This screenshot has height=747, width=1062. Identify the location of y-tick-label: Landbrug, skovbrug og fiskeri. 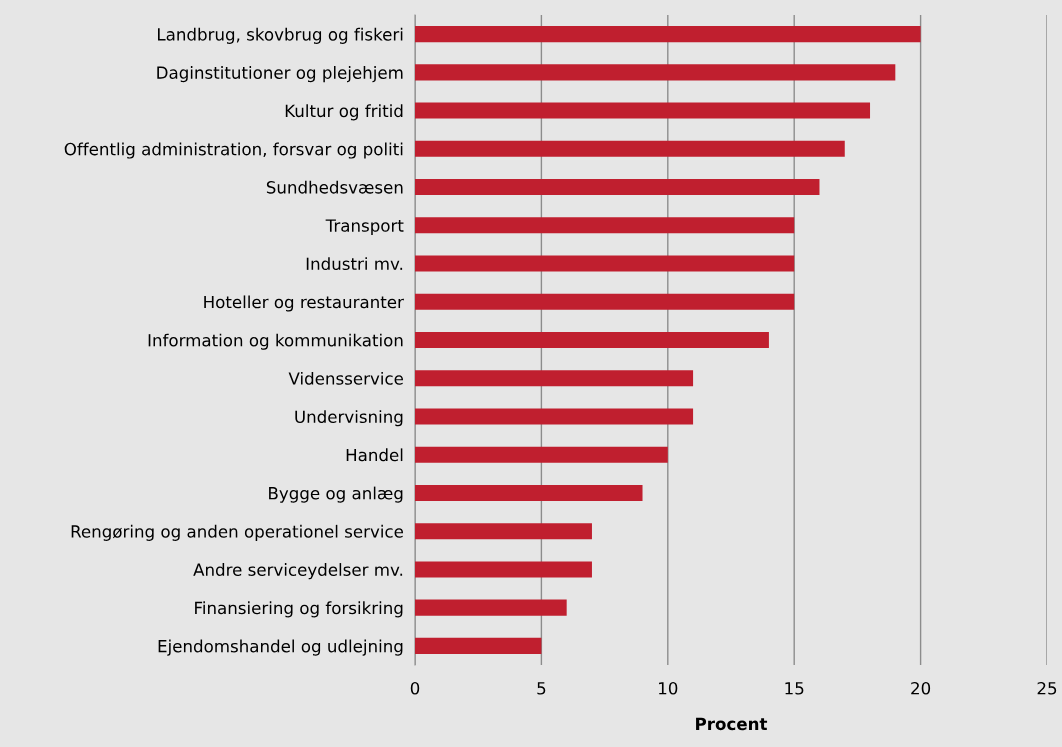
(280, 35).